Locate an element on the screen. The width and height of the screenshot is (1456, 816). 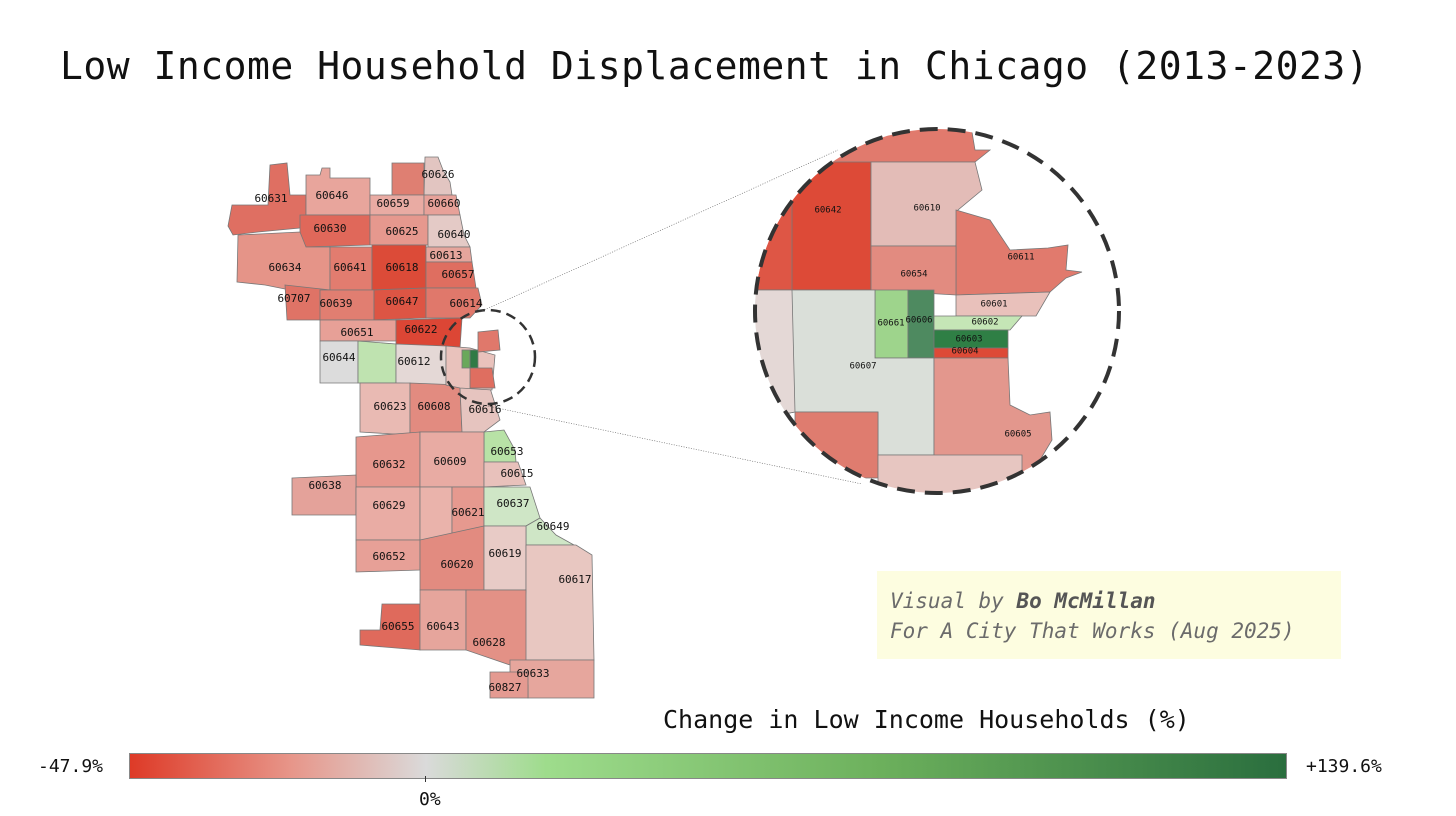
zip-label: 60649 is located at coordinates (552, 526).